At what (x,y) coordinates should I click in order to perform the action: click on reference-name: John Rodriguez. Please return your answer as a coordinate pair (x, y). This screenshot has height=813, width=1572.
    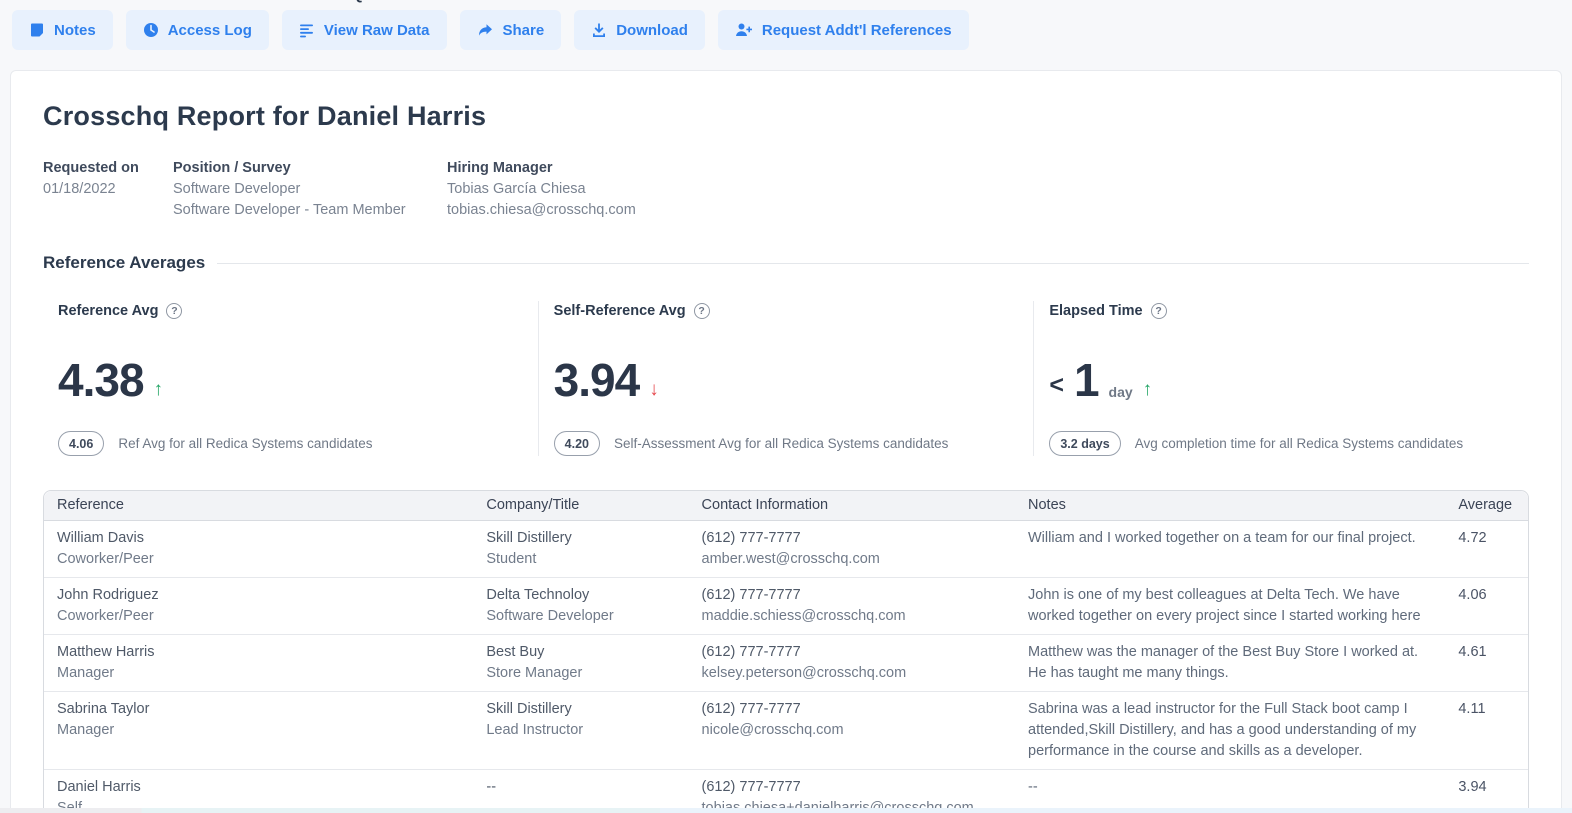
    Looking at the image, I should click on (108, 595).